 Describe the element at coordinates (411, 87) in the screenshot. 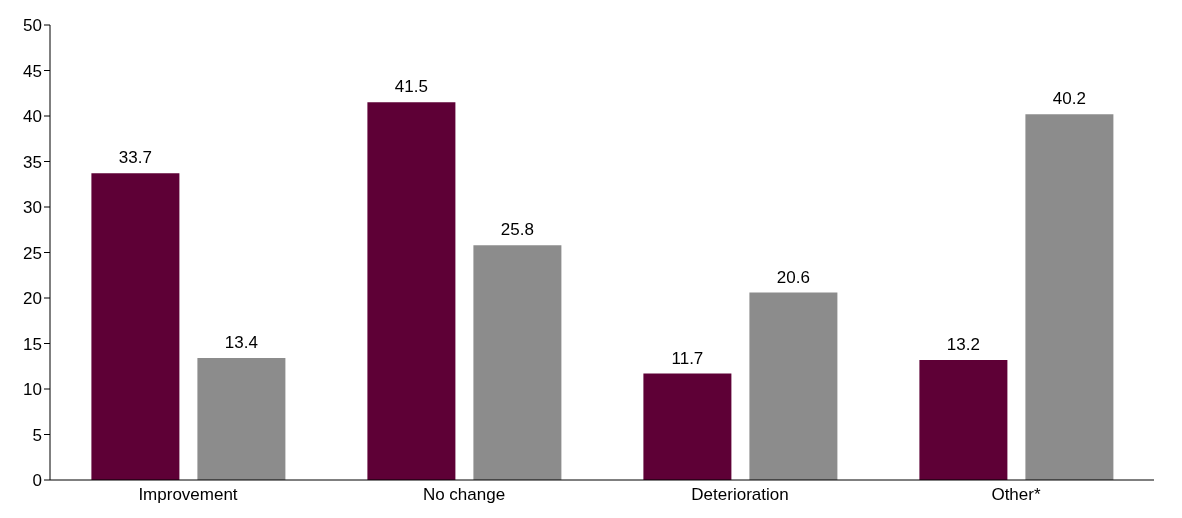

I see `data-label: 41.5` at that location.